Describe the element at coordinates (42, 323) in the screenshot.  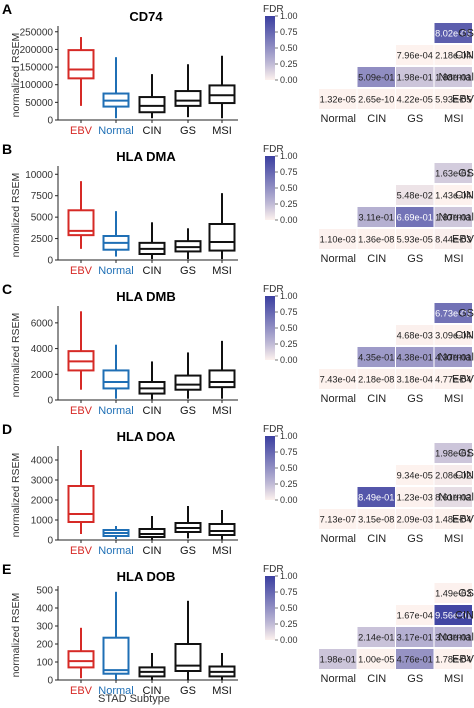
I see `y-tick-label: 6000` at that location.